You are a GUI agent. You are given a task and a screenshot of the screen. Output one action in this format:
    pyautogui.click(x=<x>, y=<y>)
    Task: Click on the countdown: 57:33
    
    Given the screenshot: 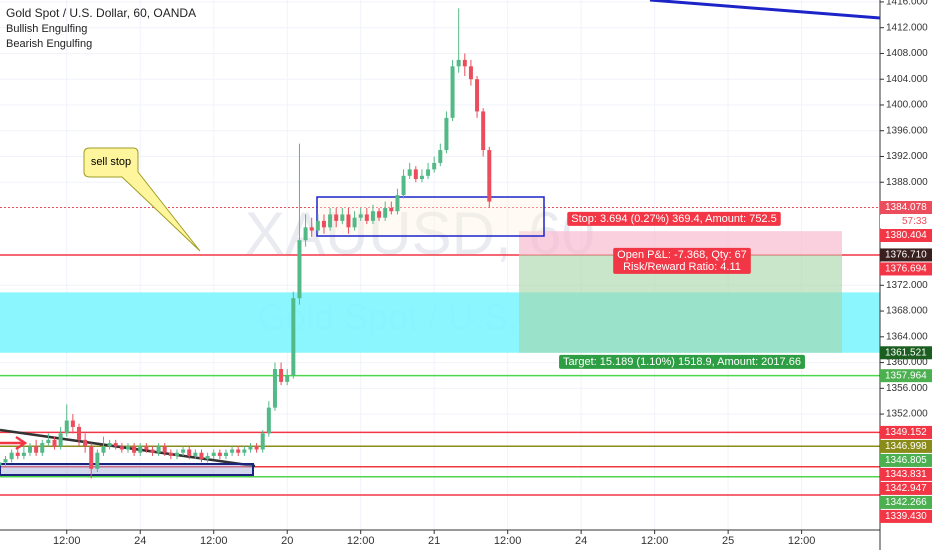 What is the action you would take?
    pyautogui.click(x=914, y=221)
    